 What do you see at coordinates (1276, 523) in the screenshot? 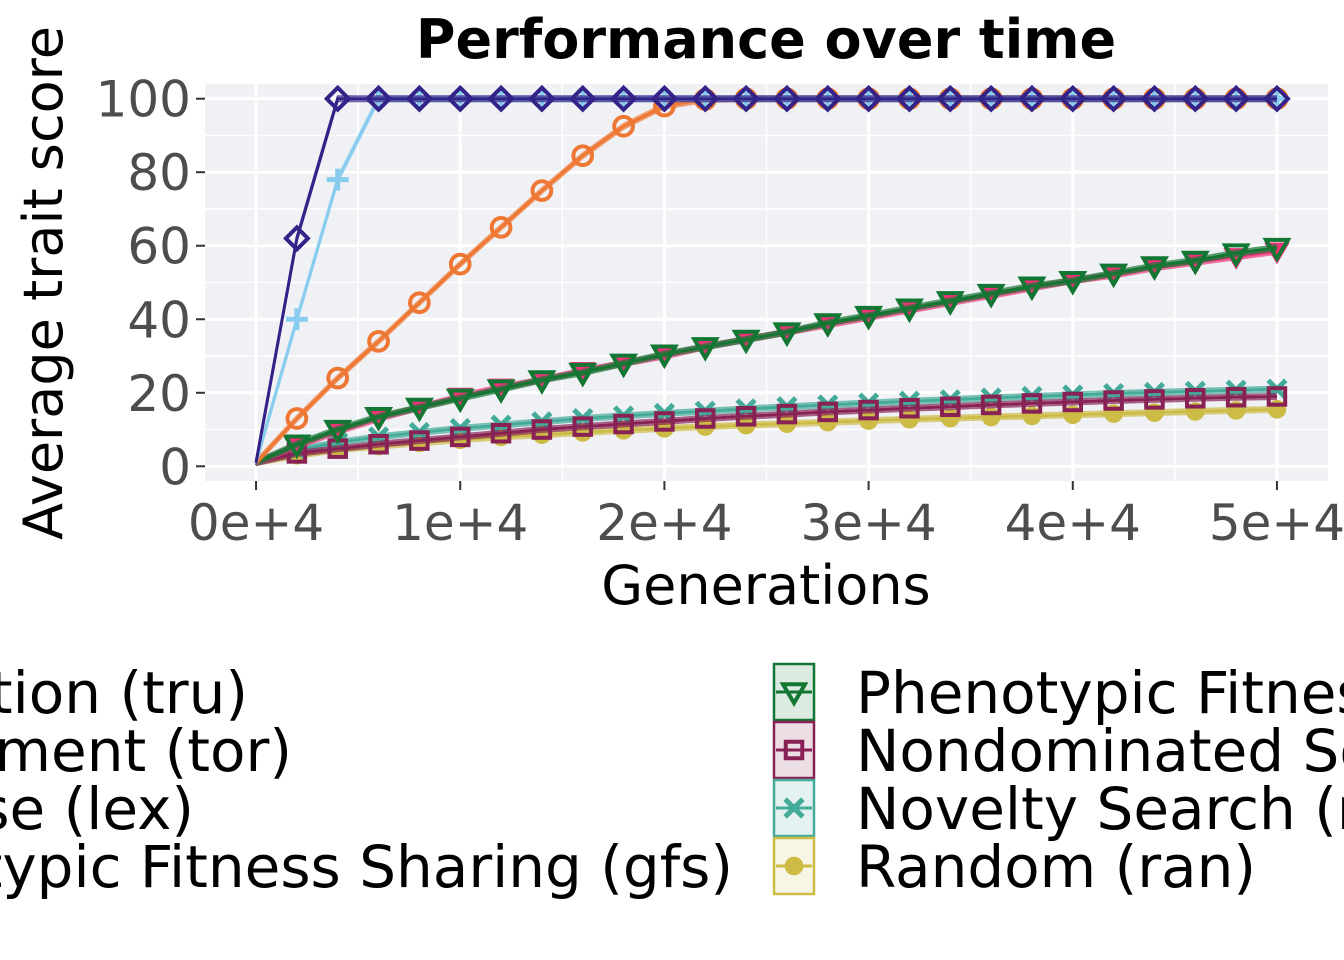
I see `x-tick-label: 5e+4` at bounding box center [1276, 523].